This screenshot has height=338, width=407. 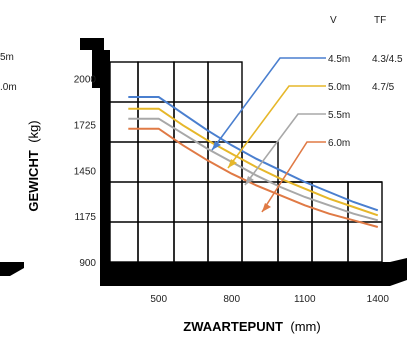 I want to click on x-tick-label: 1400, so click(x=378, y=299).